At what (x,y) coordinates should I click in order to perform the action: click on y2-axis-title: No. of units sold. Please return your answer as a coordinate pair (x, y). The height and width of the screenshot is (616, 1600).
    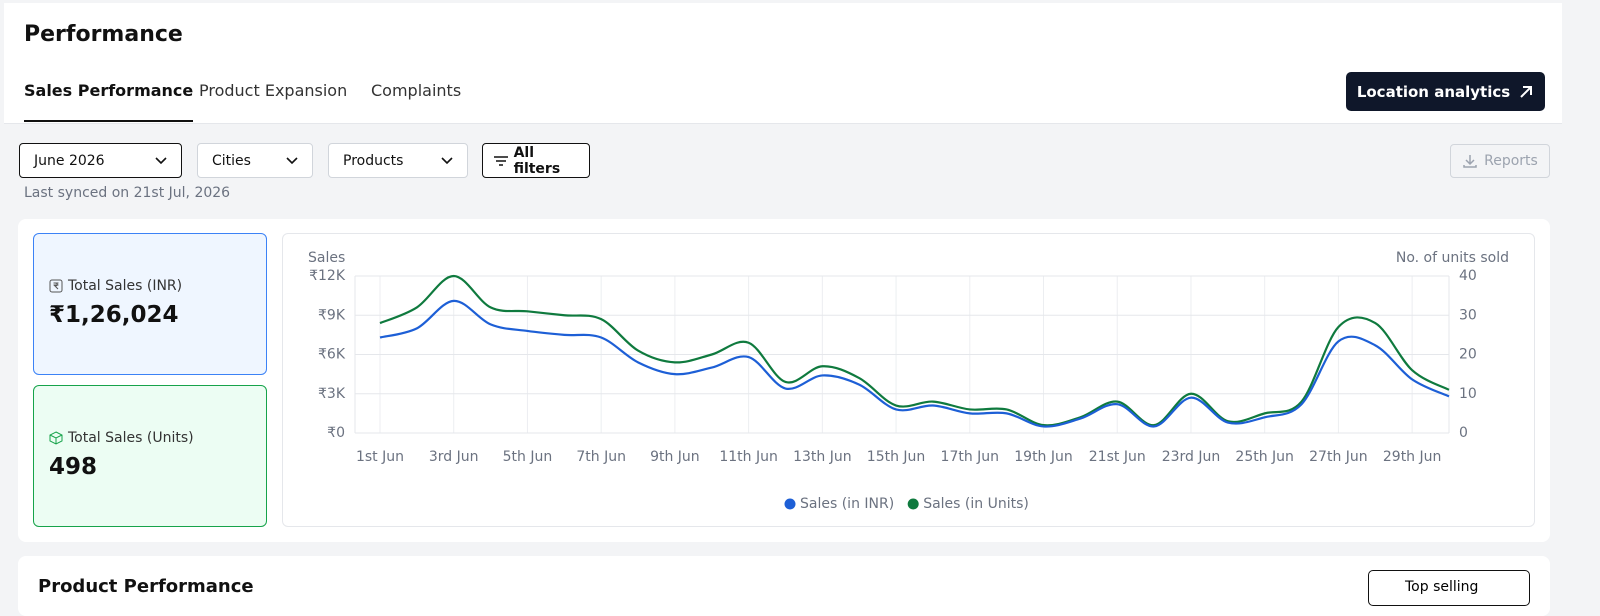
    Looking at the image, I should click on (1452, 258).